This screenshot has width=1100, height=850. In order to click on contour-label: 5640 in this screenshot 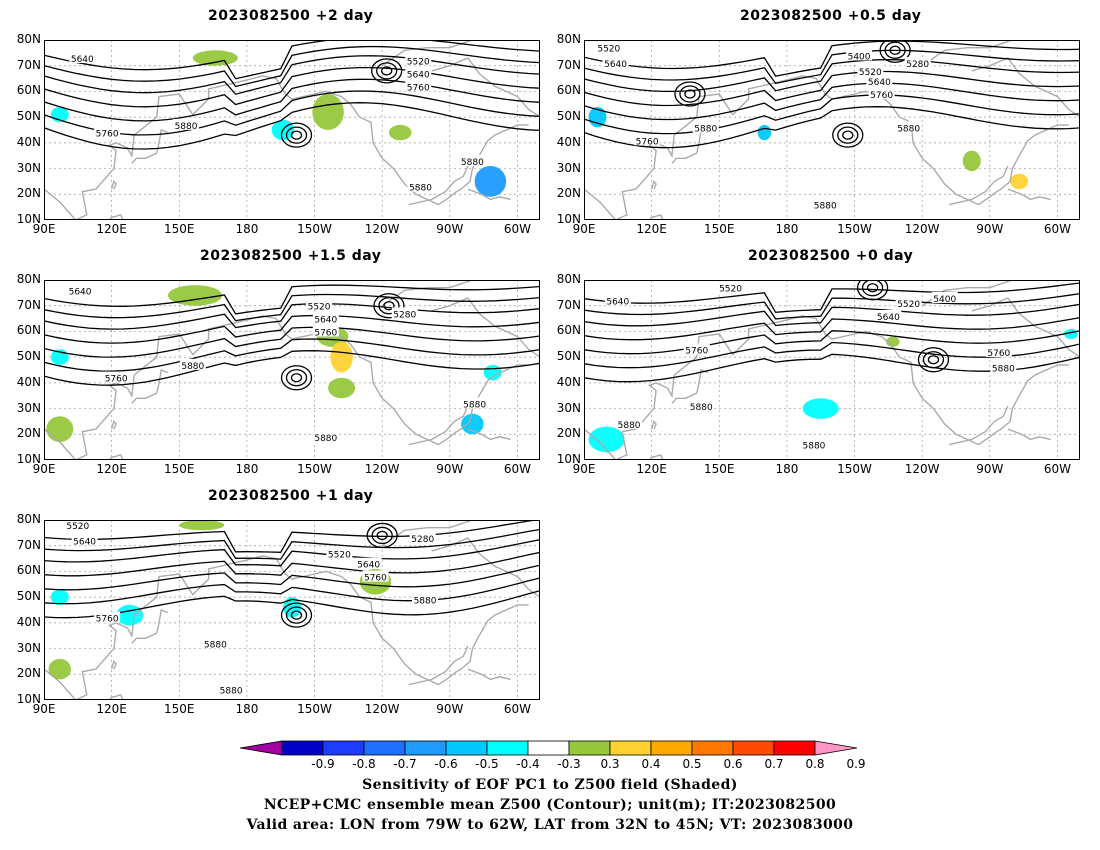, I will do `click(888, 318)`.